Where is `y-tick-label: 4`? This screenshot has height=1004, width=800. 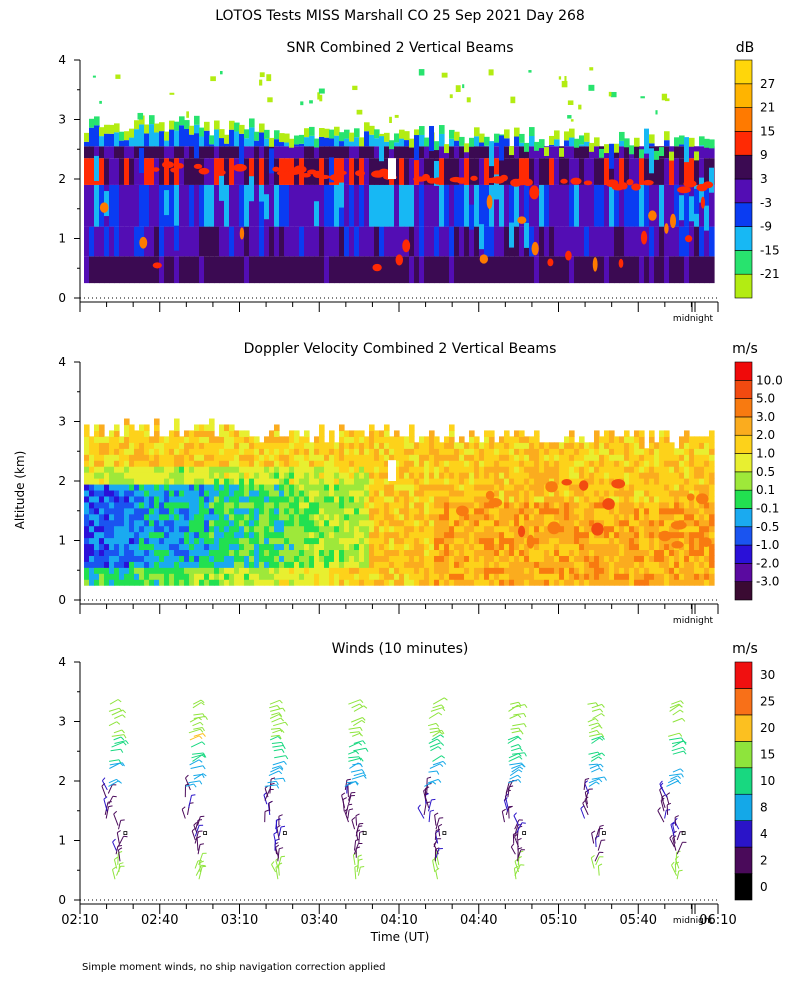
y-tick-label: 4 is located at coordinates (62, 60).